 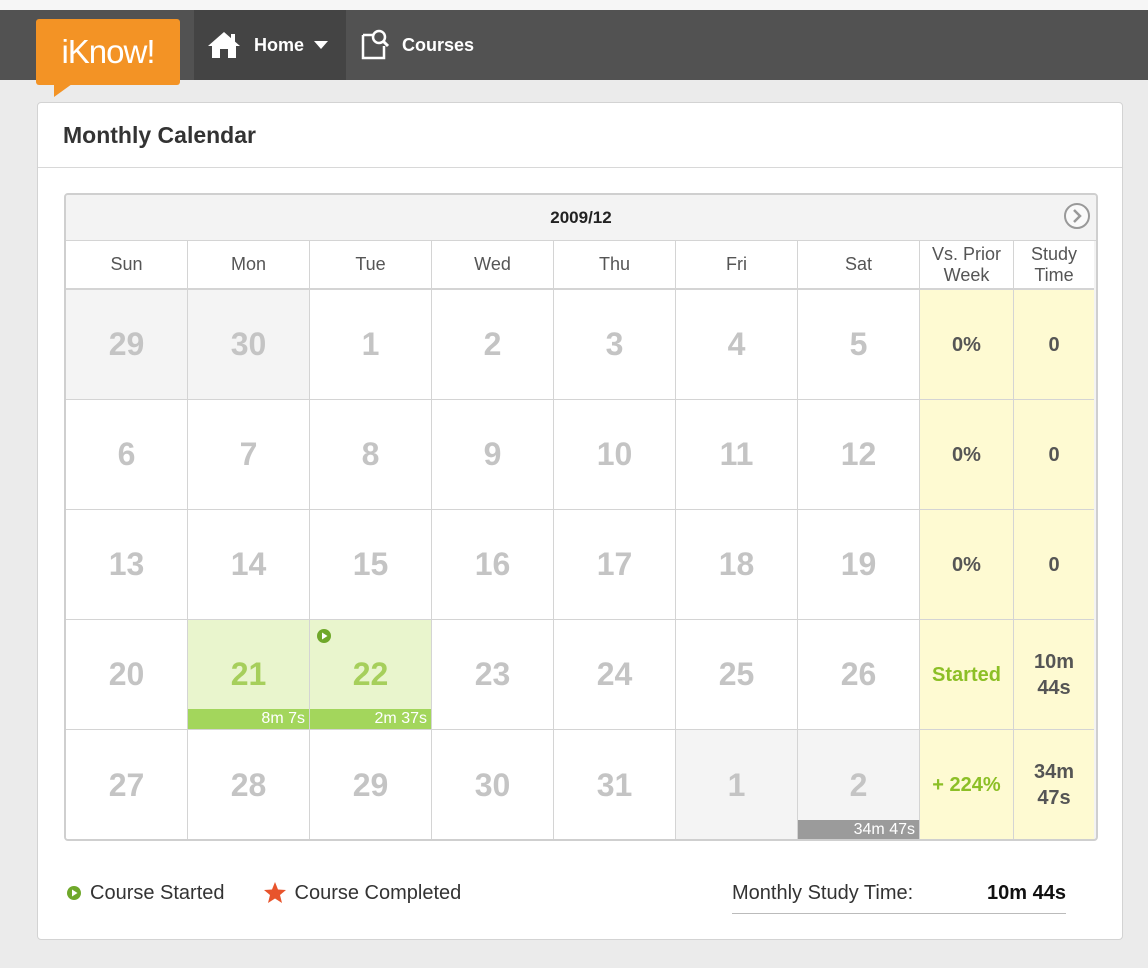 What do you see at coordinates (375, 44) in the screenshot?
I see `courses-icon` at bounding box center [375, 44].